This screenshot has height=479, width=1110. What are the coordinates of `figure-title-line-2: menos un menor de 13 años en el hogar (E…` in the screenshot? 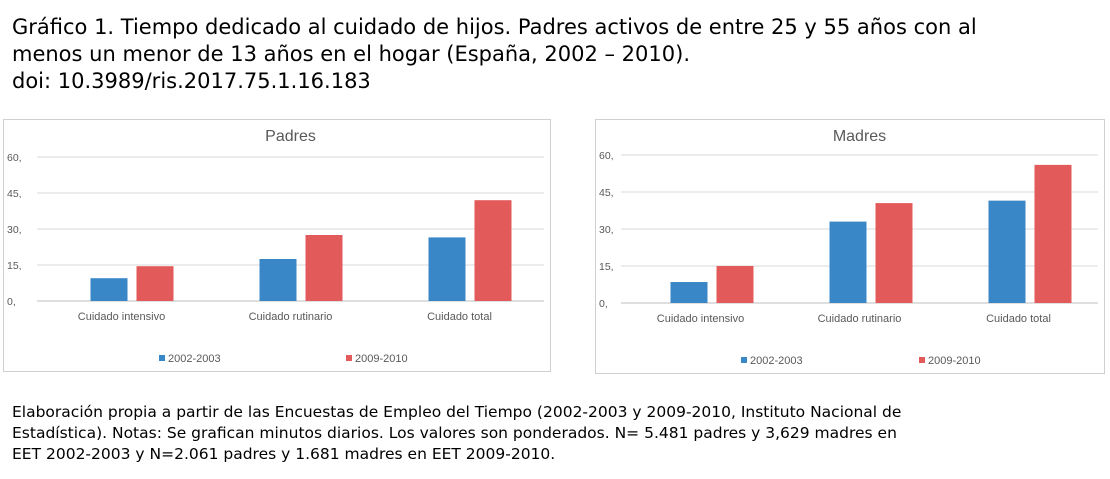 It's located at (351, 54).